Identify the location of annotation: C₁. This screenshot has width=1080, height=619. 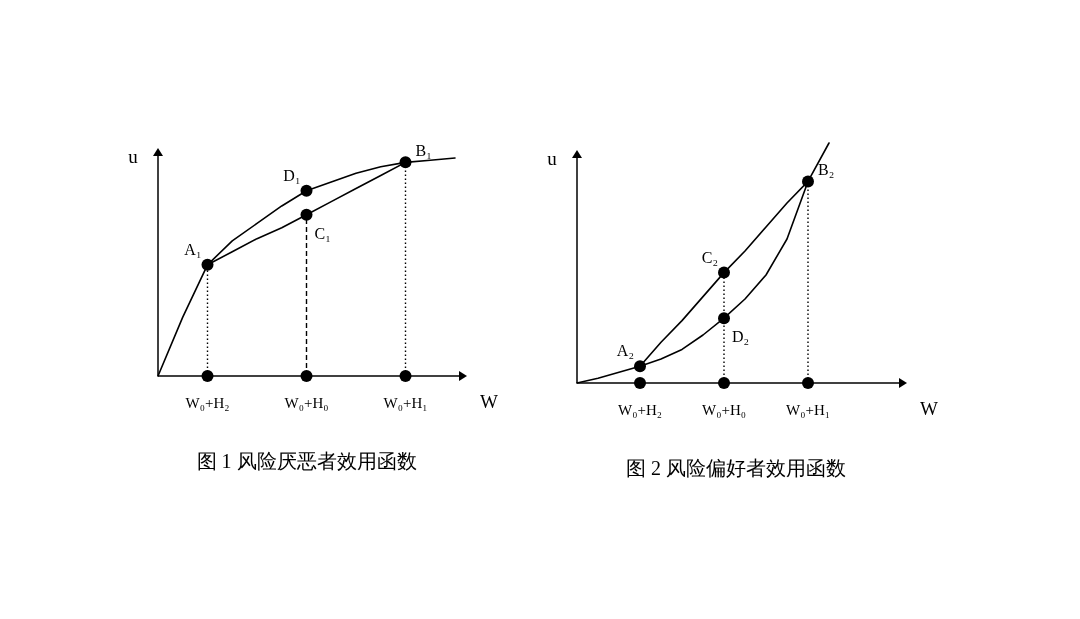
(322, 233).